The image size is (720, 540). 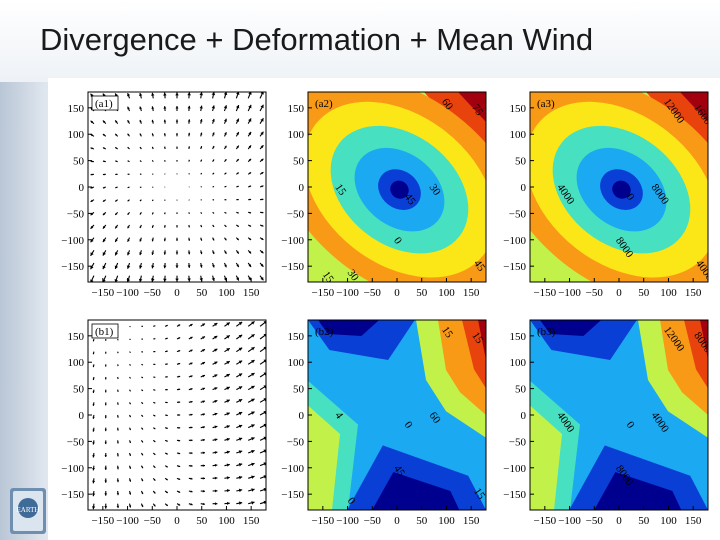 What do you see at coordinates (397, 521) in the screenshot?
I see `x-tick-label: 0` at bounding box center [397, 521].